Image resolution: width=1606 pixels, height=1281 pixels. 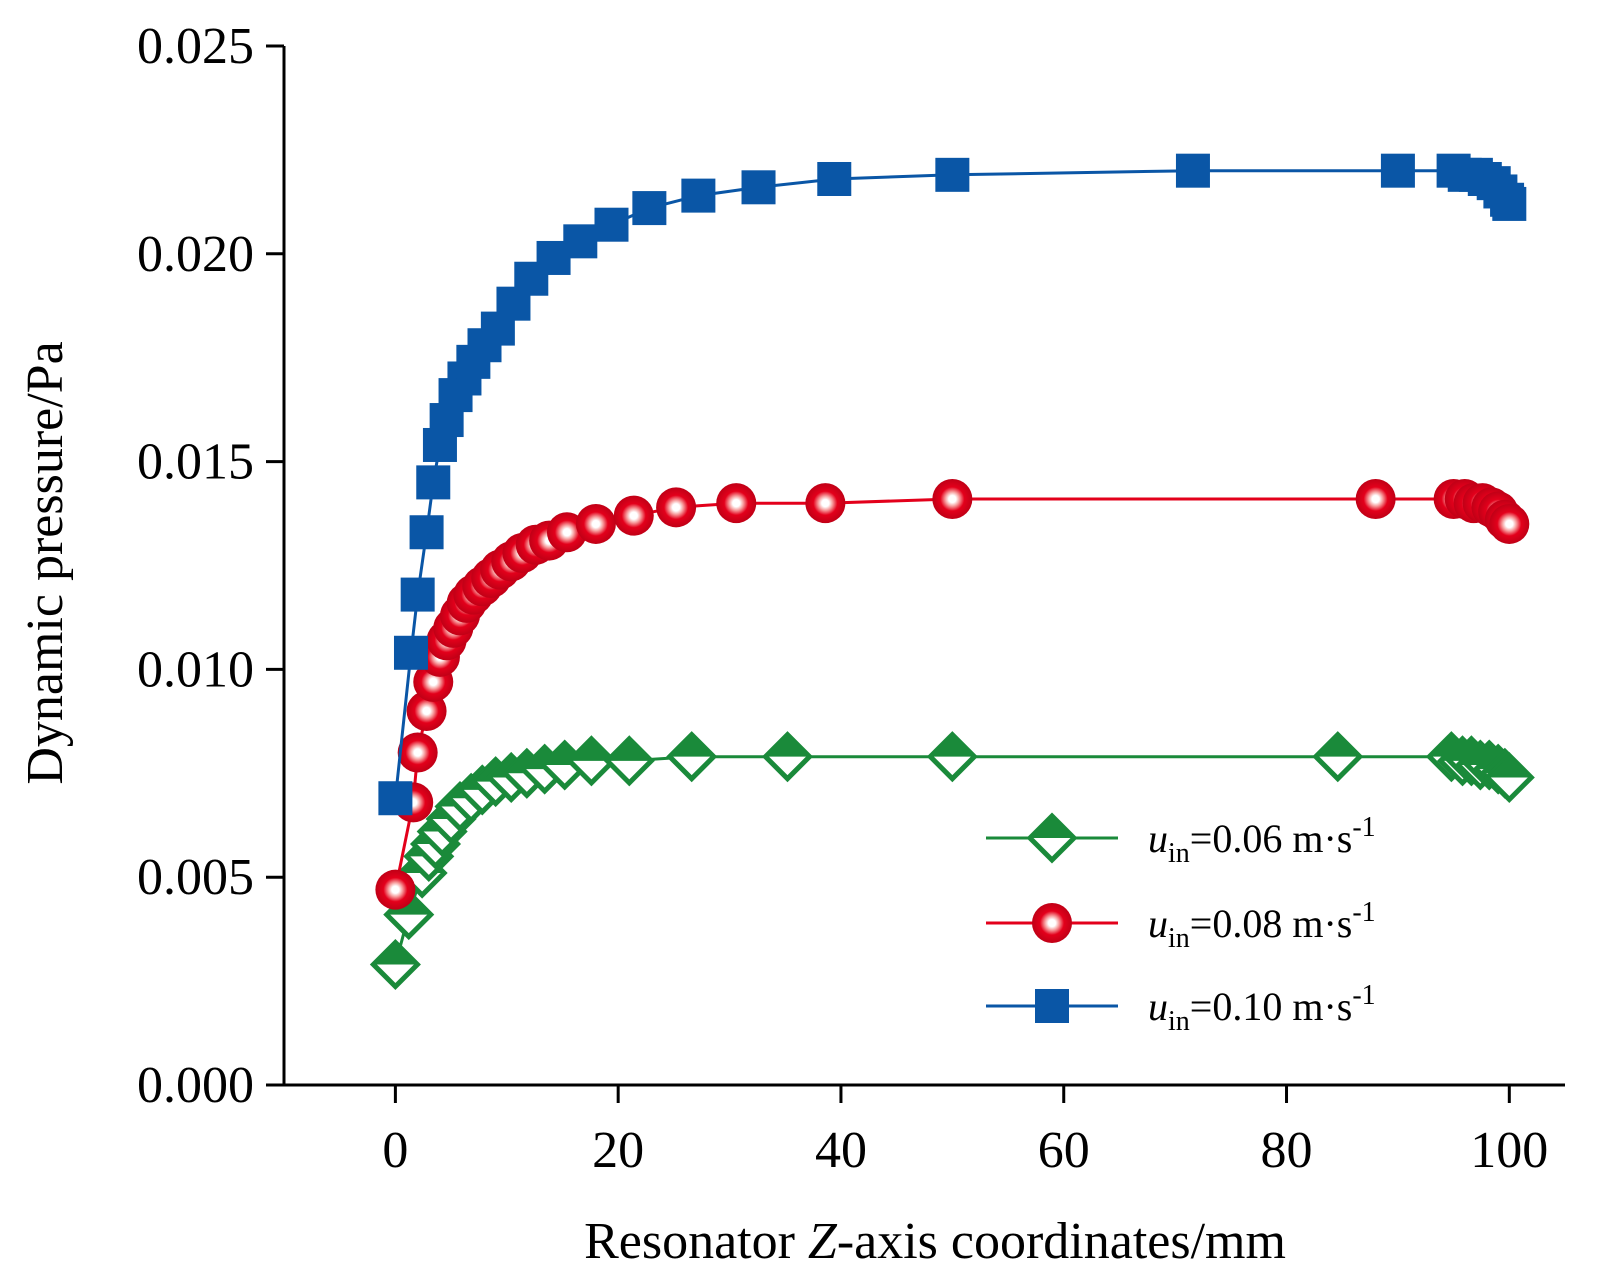 What do you see at coordinates (45, 562) in the screenshot?
I see `y-axis-title: Dynamic pressure/Pa` at bounding box center [45, 562].